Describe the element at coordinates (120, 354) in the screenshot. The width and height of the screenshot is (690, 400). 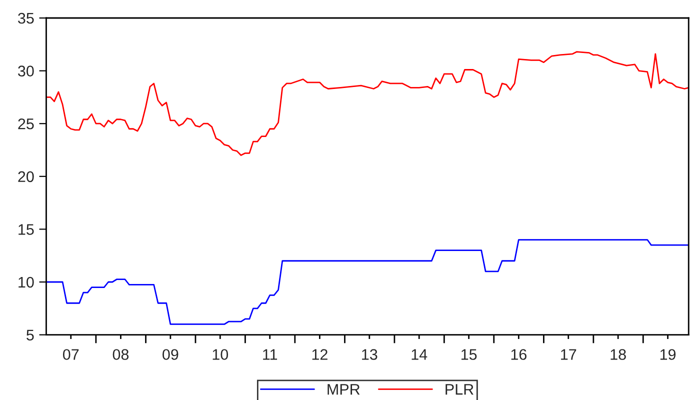
I see `x-tick-label: 08` at that location.